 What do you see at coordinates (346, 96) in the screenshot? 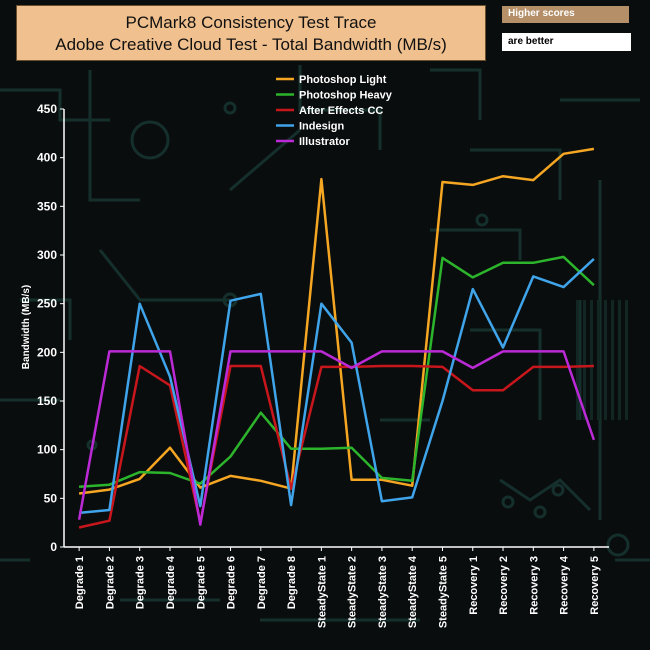
I see `legend-label-photoshop-heavy: Photoshop Heavy` at bounding box center [346, 96].